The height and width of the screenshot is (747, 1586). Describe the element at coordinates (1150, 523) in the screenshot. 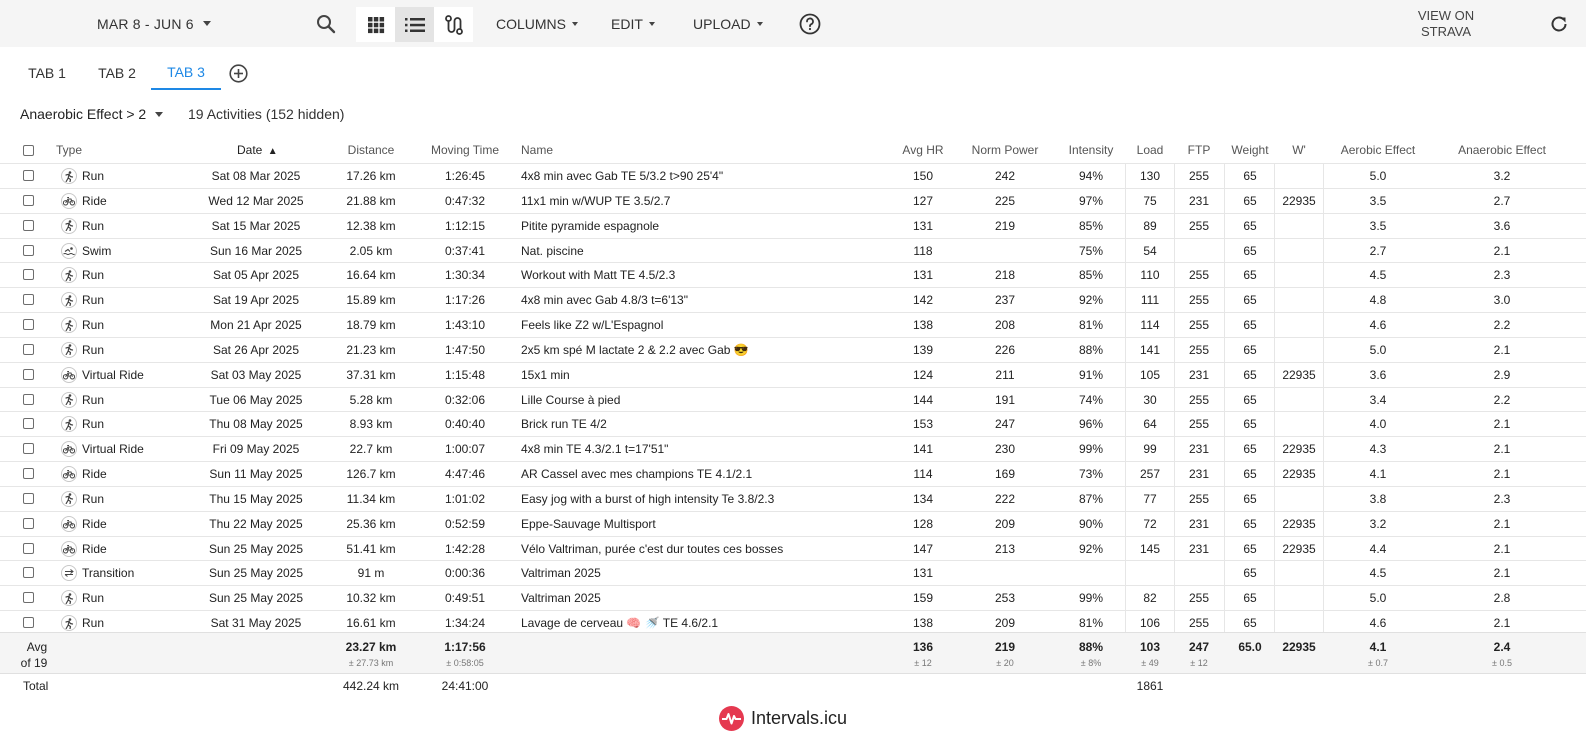

I see `cell-load: 72` at that location.